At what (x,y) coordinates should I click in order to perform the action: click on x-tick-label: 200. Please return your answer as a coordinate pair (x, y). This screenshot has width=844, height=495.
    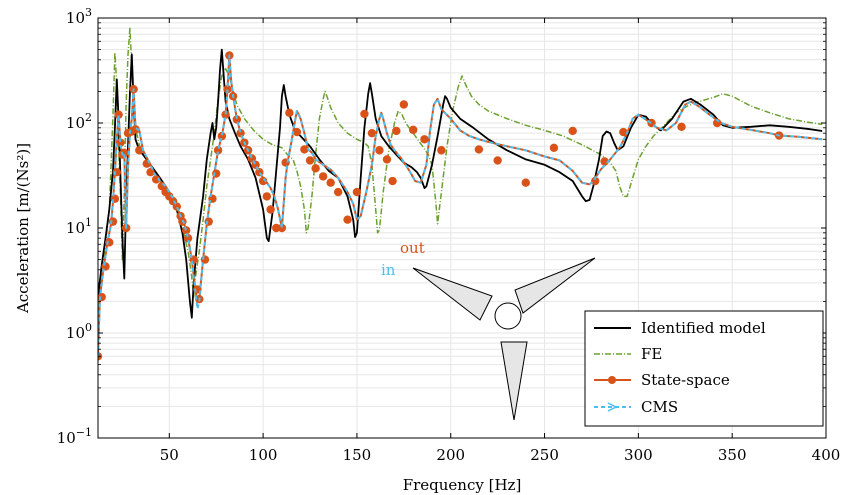
    Looking at the image, I should click on (450, 455).